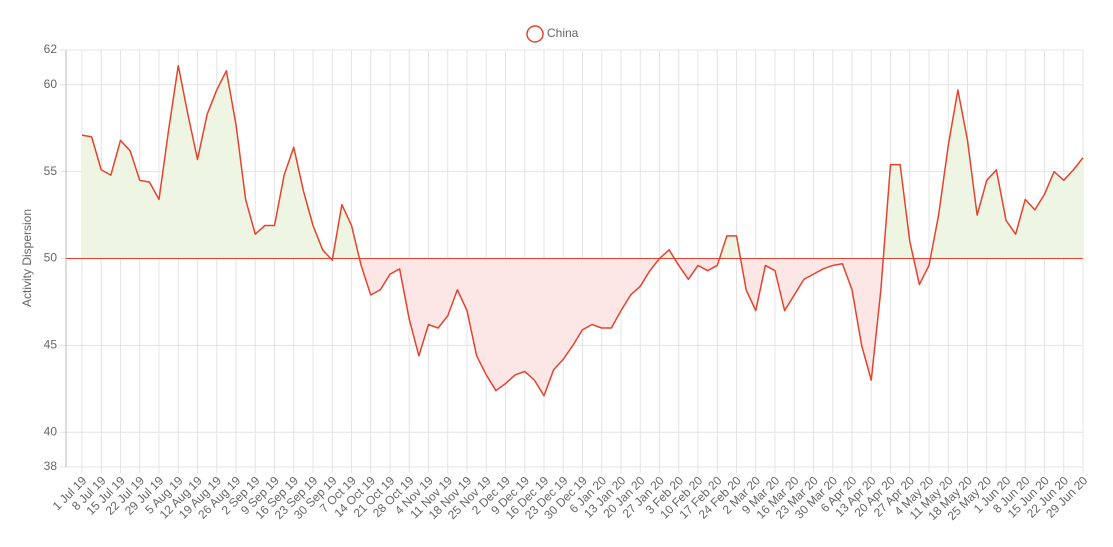  I want to click on y-tick-label: 40, so click(51, 431).